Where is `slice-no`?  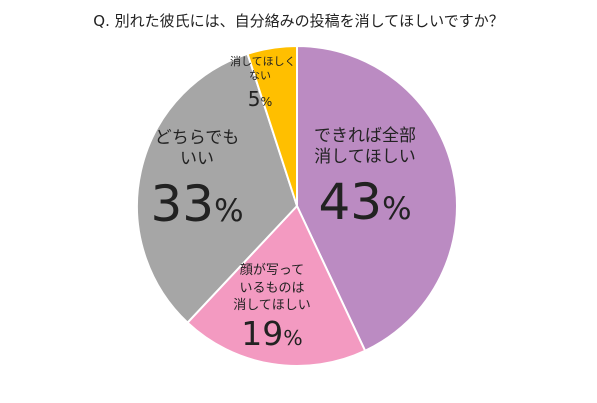
slice-no is located at coordinates (272, 126).